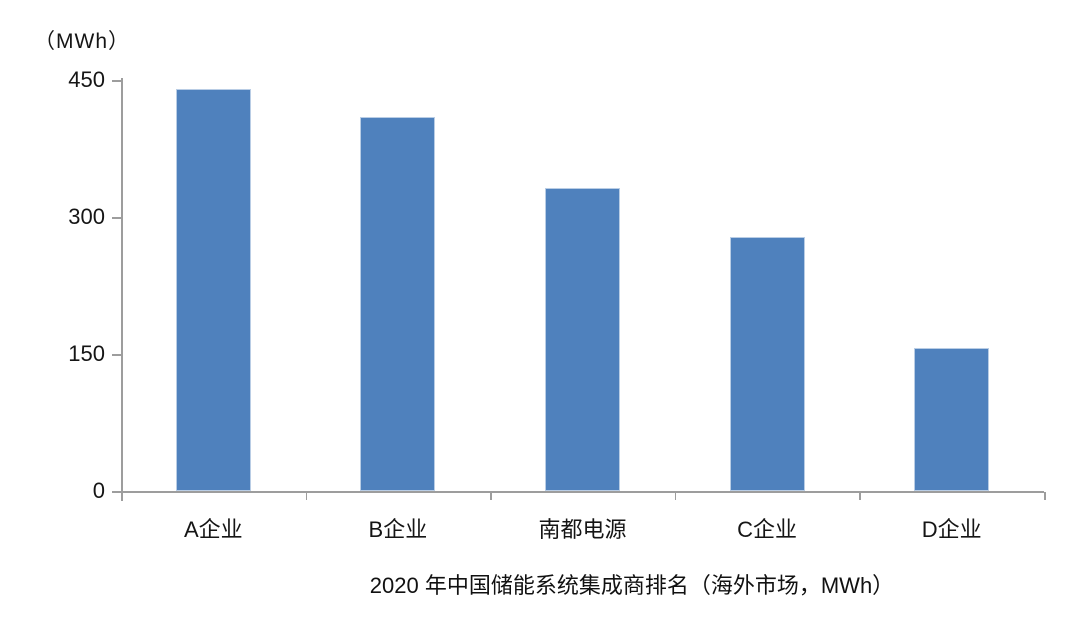 This screenshot has width=1080, height=632. Describe the element at coordinates (86, 79) in the screenshot. I see `y-axis-tick-label: 450` at that location.